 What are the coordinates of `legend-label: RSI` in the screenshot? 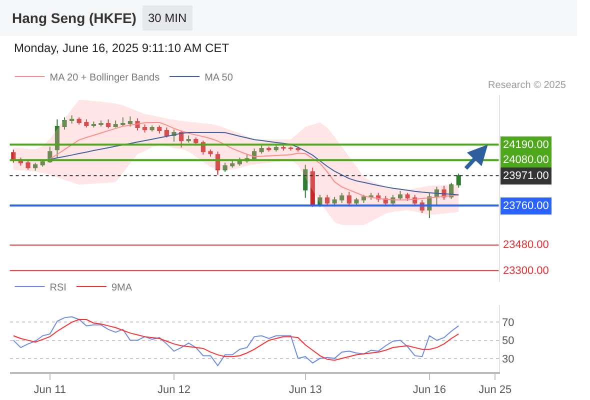 It's located at (58, 288).